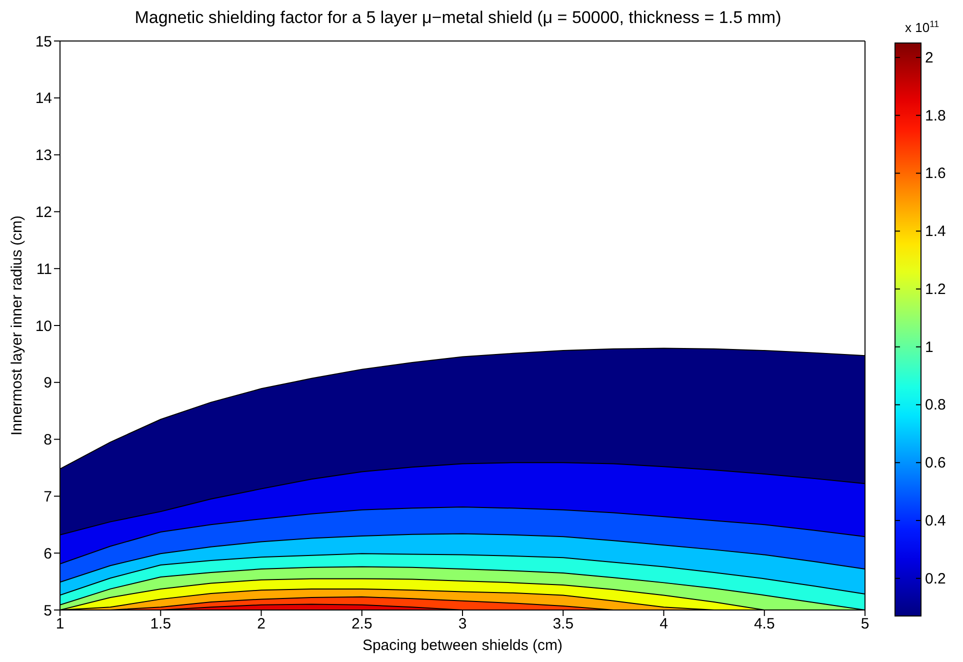 Image resolution: width=963 pixels, height=662 pixels. What do you see at coordinates (43, 99) in the screenshot?
I see `y-tick-label: 14` at bounding box center [43, 99].